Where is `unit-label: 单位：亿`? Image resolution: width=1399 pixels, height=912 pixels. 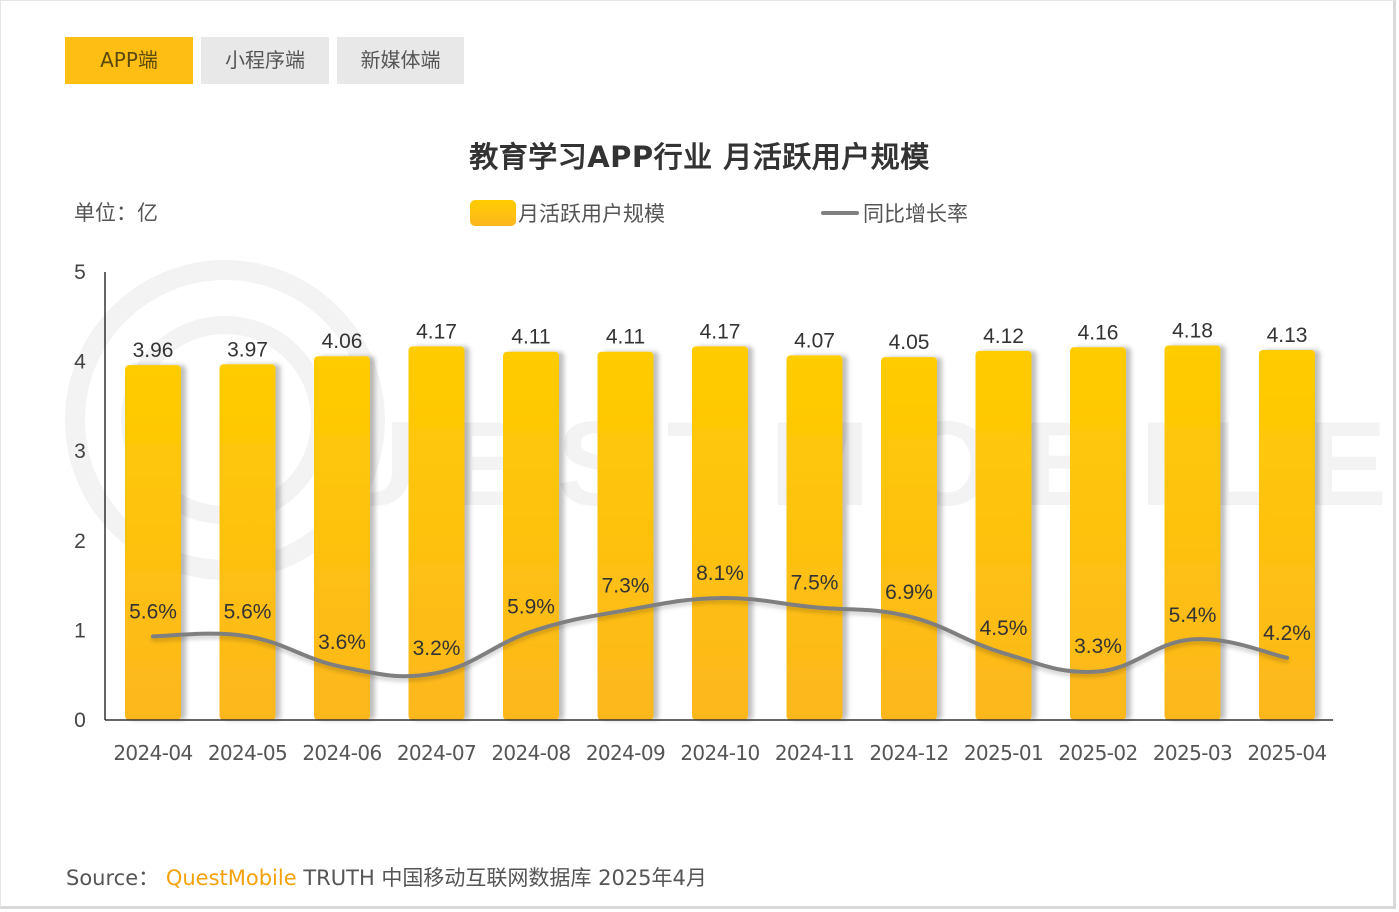 unit-label: 单位：亿 is located at coordinates (116, 213).